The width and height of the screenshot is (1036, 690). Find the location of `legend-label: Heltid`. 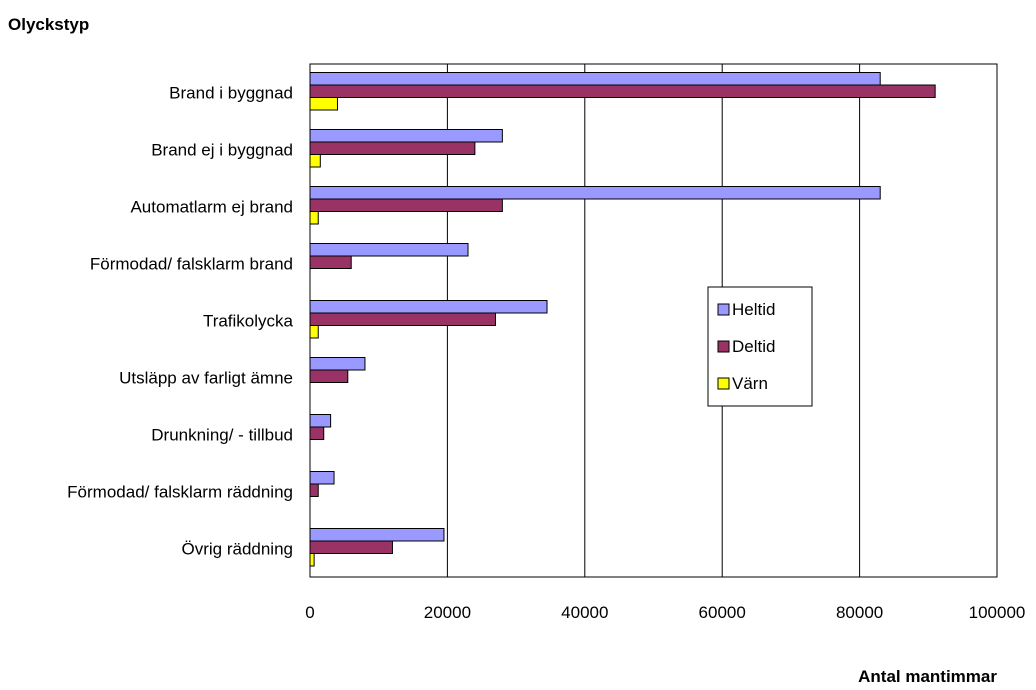

legend-label: Heltid is located at coordinates (753, 309).